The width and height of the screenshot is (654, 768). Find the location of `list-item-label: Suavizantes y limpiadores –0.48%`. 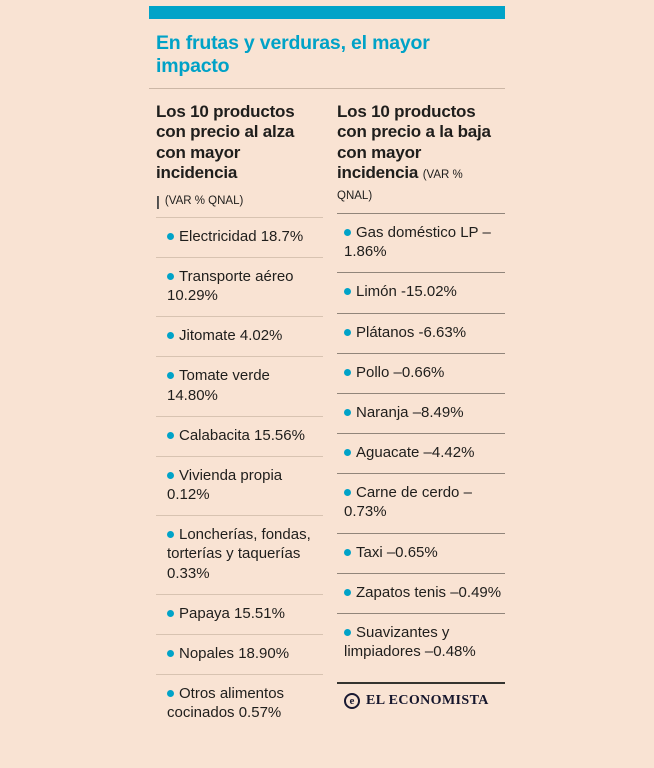

list-item-label: Suavizantes y limpiadores –0.48% is located at coordinates (410, 642).